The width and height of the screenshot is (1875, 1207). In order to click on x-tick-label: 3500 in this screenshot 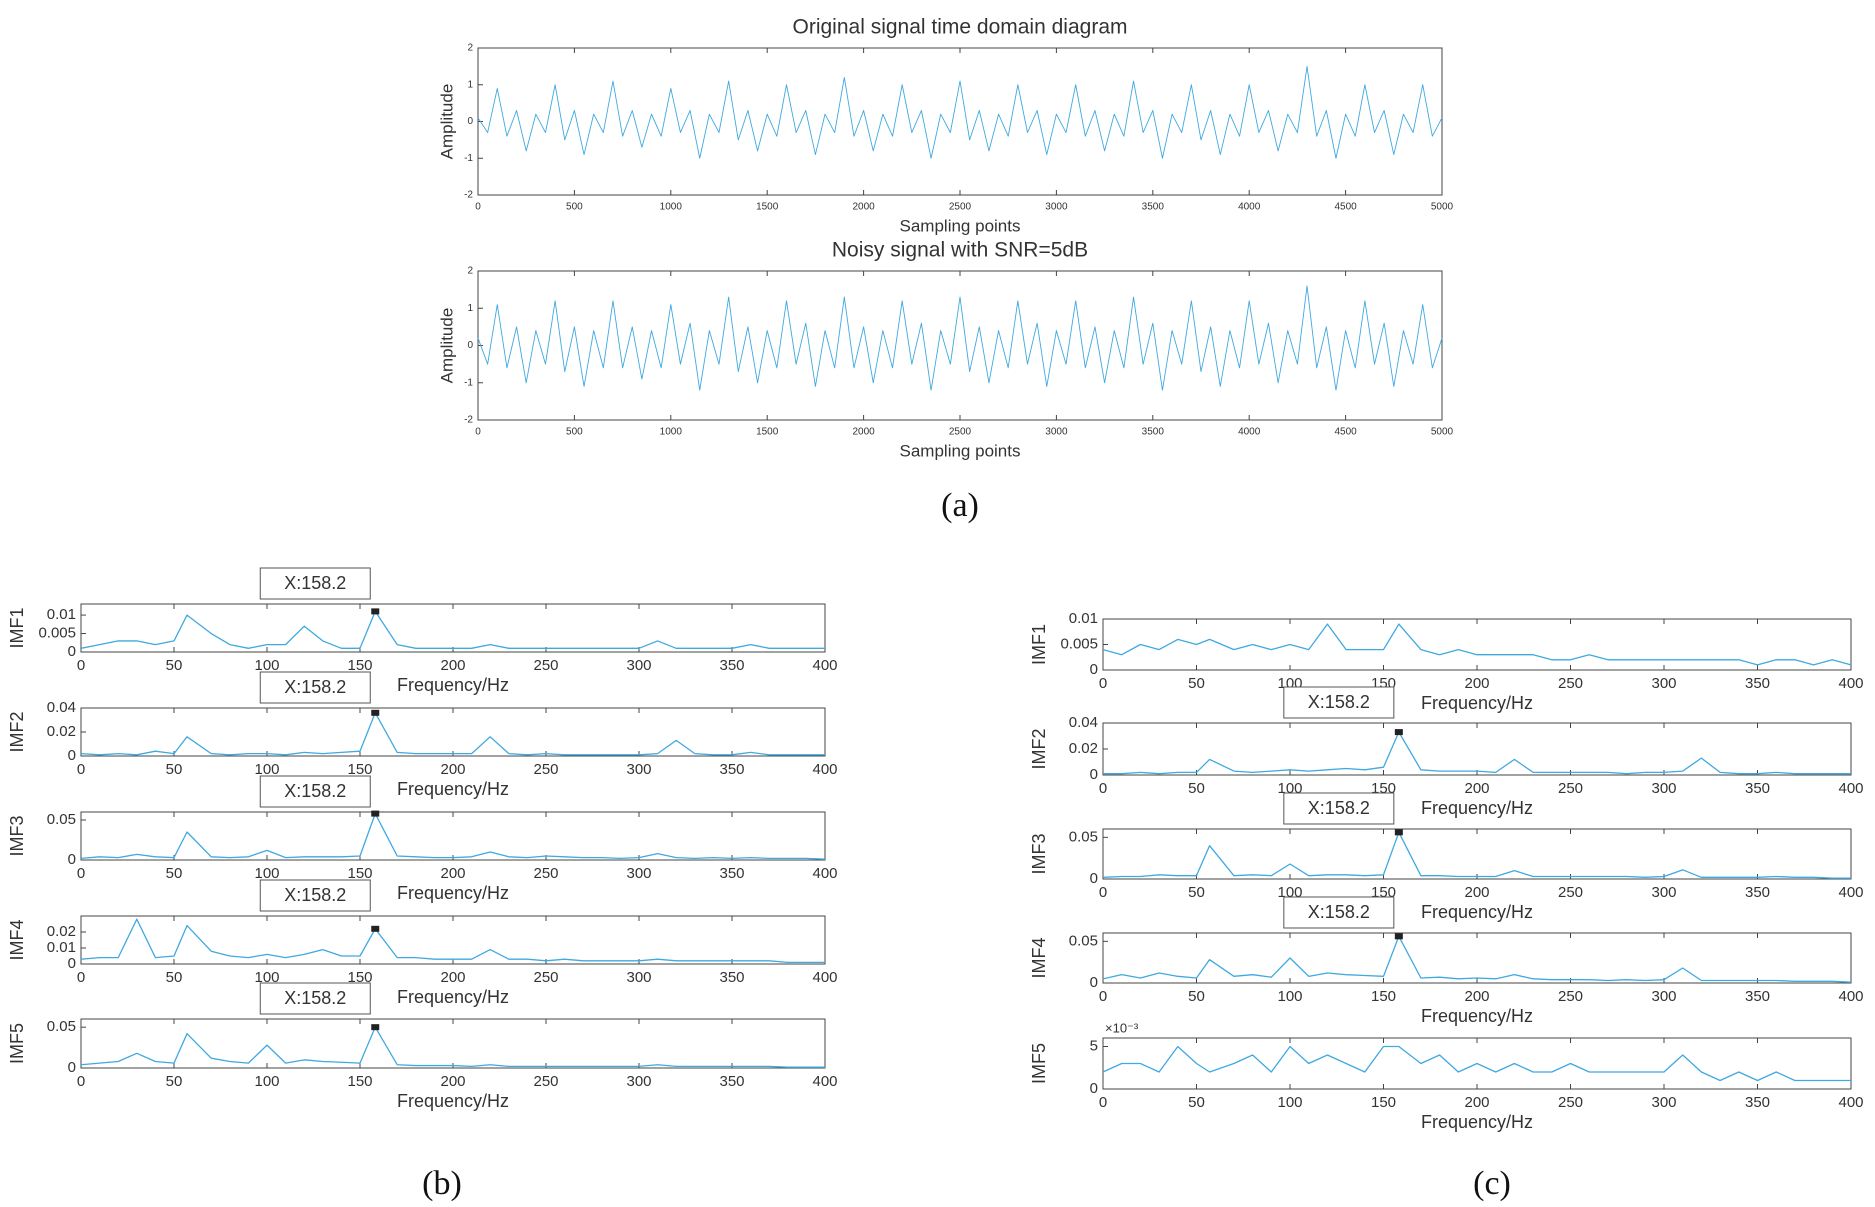, I will do `click(1153, 207)`.